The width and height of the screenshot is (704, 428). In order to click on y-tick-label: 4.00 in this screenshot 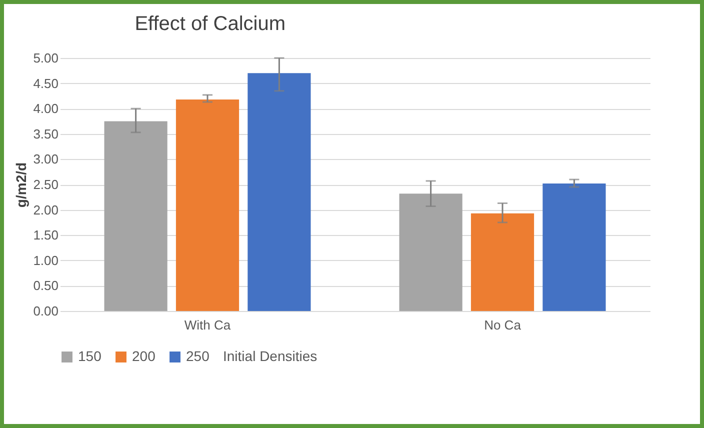, I will do `click(45, 108)`.